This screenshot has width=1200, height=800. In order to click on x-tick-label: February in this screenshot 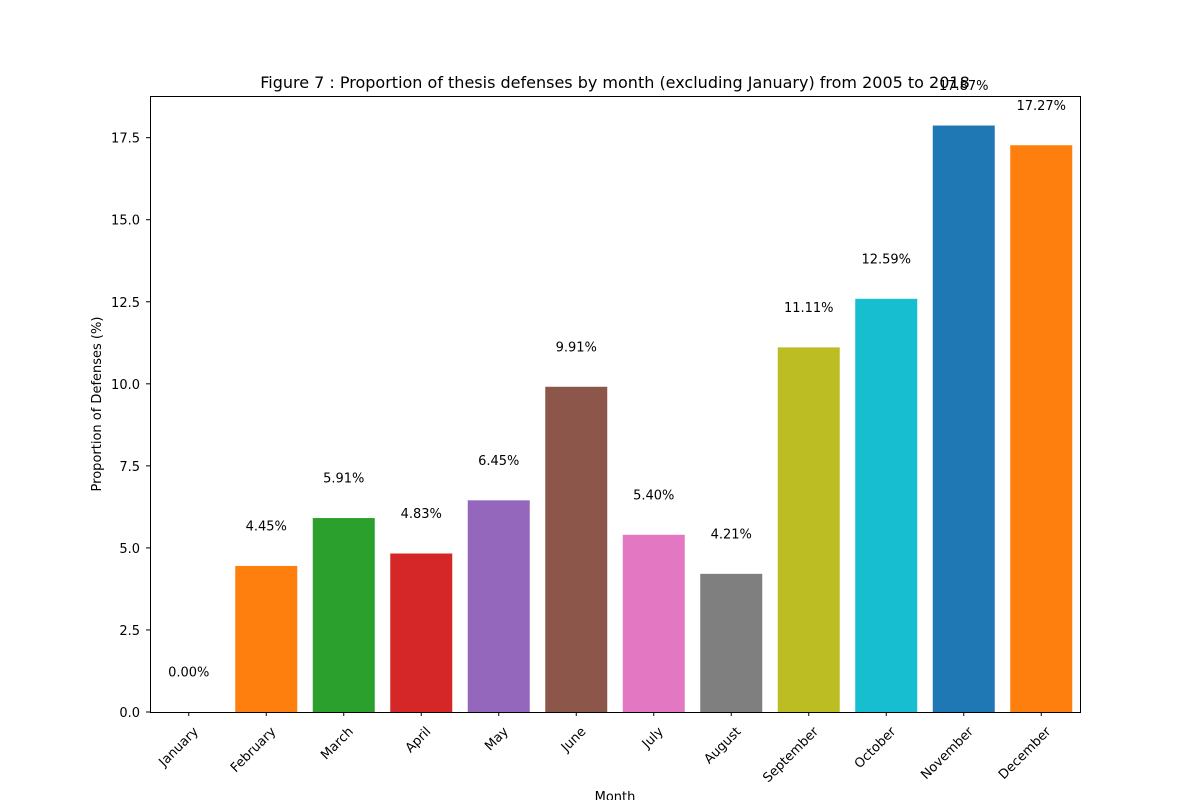, I will do `click(254, 750)`.